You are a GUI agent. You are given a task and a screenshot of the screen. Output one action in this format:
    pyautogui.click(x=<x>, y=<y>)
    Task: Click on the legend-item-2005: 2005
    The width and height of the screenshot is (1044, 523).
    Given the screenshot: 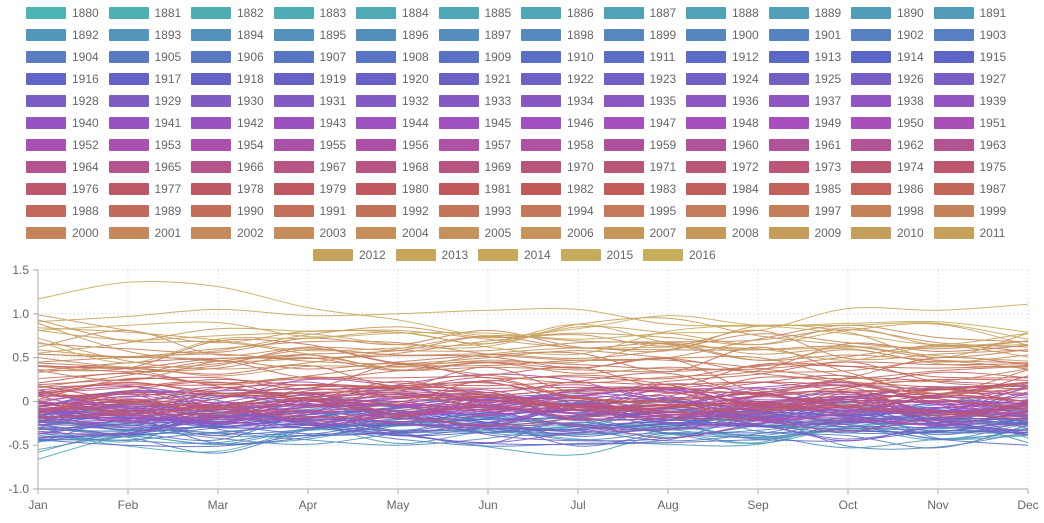 What is the action you would take?
    pyautogui.click(x=474, y=233)
    